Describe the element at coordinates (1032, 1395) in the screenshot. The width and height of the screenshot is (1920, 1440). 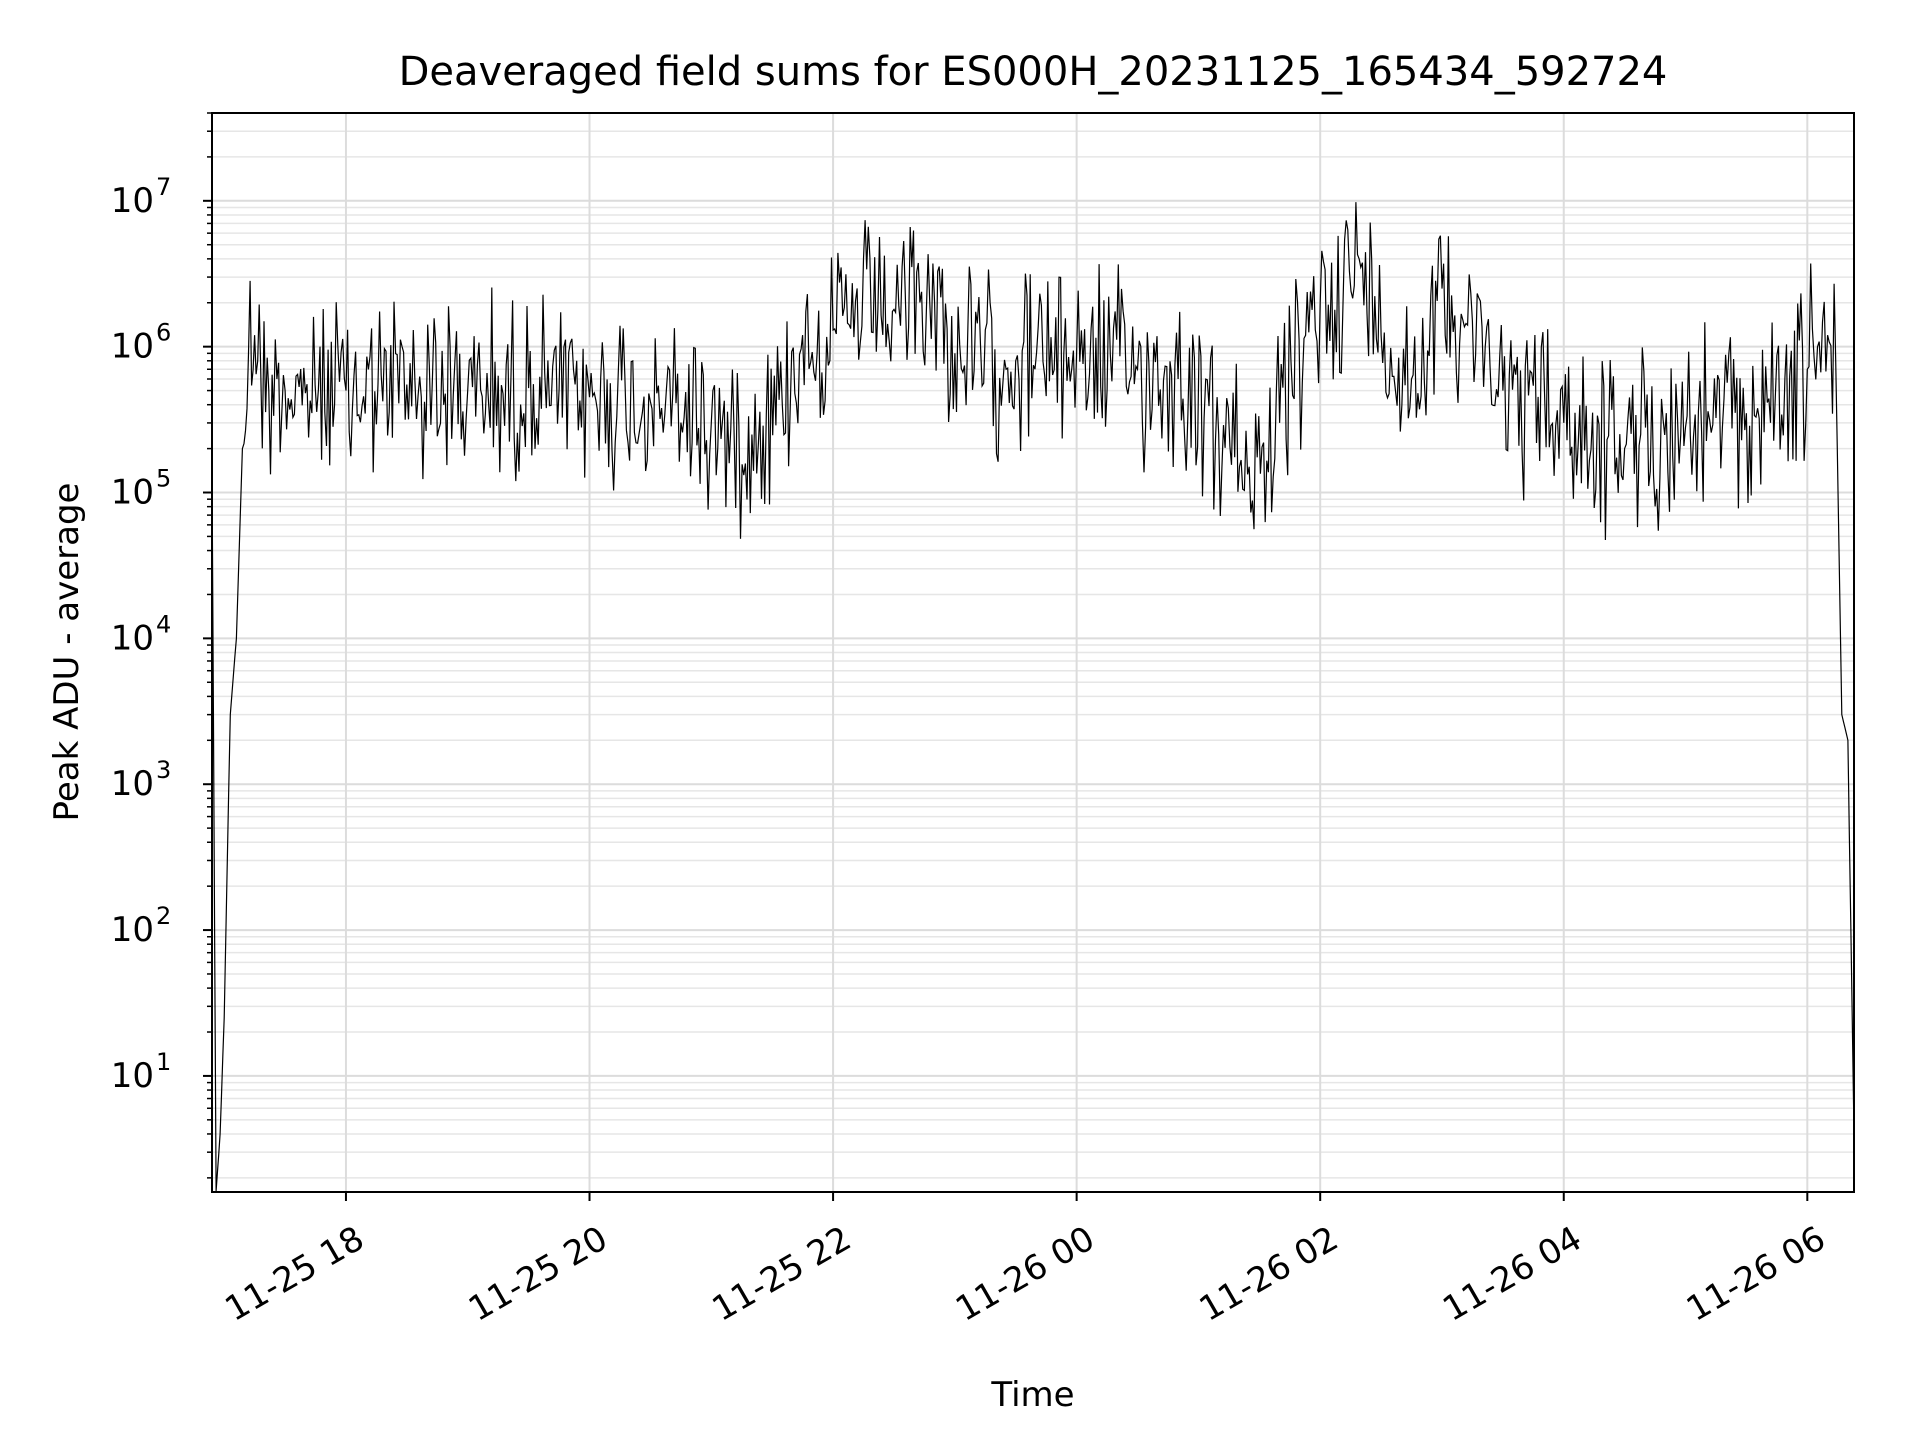
I see `x-axis-label: Time` at that location.